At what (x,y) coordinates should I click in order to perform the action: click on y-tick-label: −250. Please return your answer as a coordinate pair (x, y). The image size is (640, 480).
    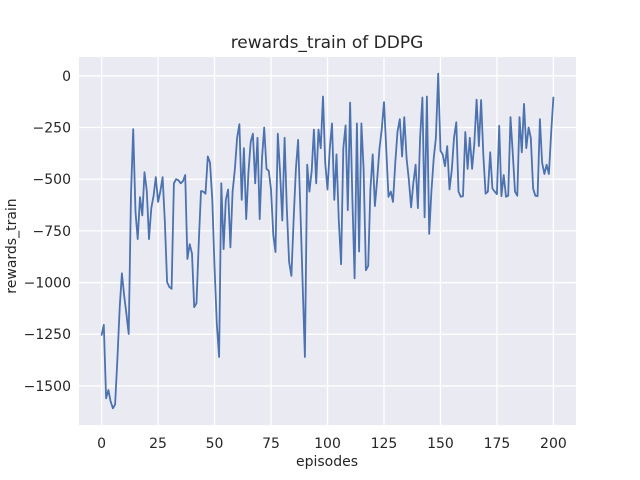
    Looking at the image, I should click on (52, 128).